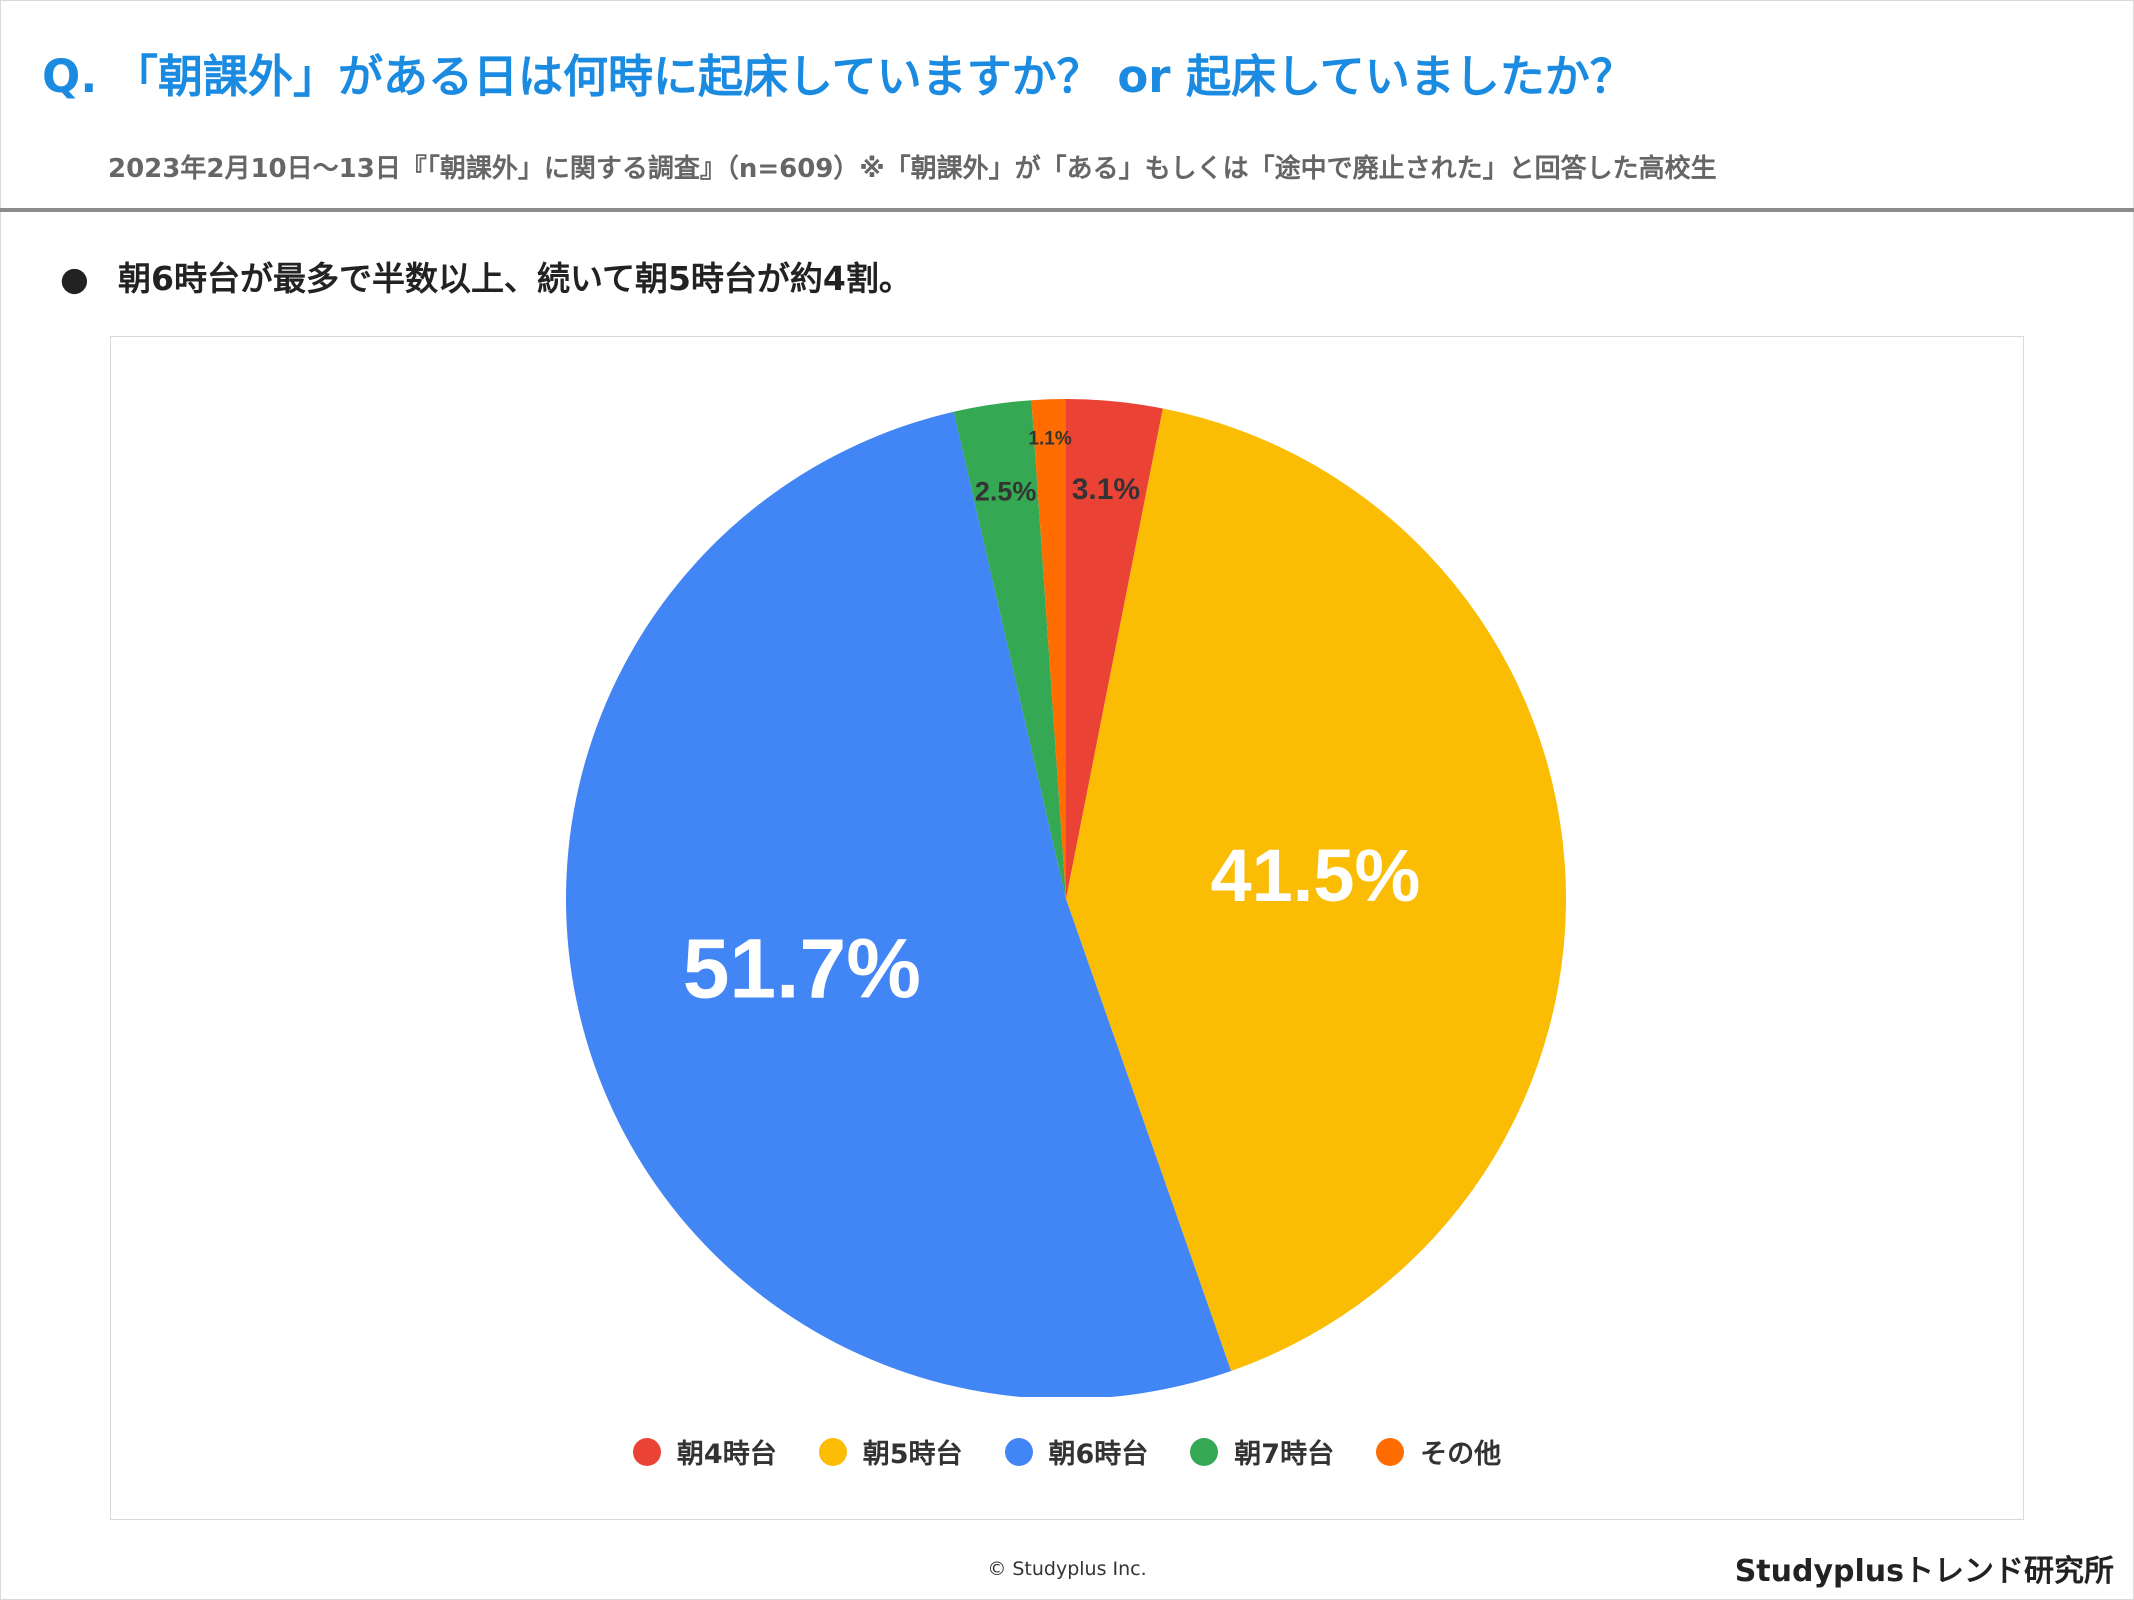 The height and width of the screenshot is (1600, 2134). I want to click on legend-label-1: 朝4時台, so click(726, 1454).